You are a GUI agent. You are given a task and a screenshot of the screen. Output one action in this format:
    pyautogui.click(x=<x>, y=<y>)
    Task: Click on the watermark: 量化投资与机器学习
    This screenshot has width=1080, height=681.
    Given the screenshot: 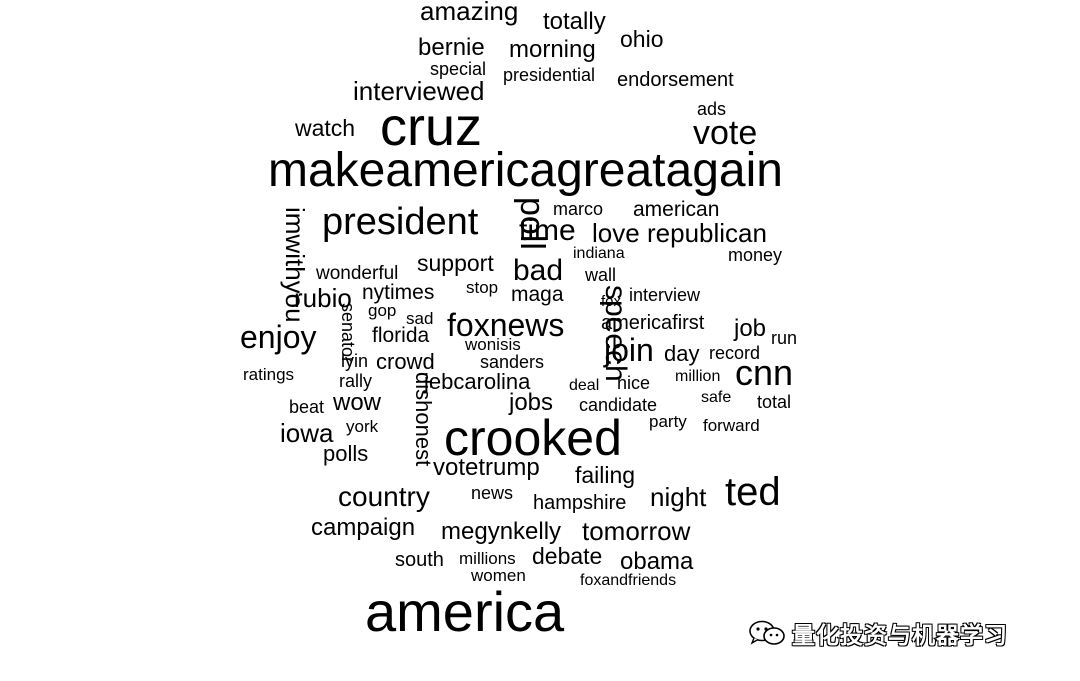 What is the action you would take?
    pyautogui.click(x=878, y=633)
    